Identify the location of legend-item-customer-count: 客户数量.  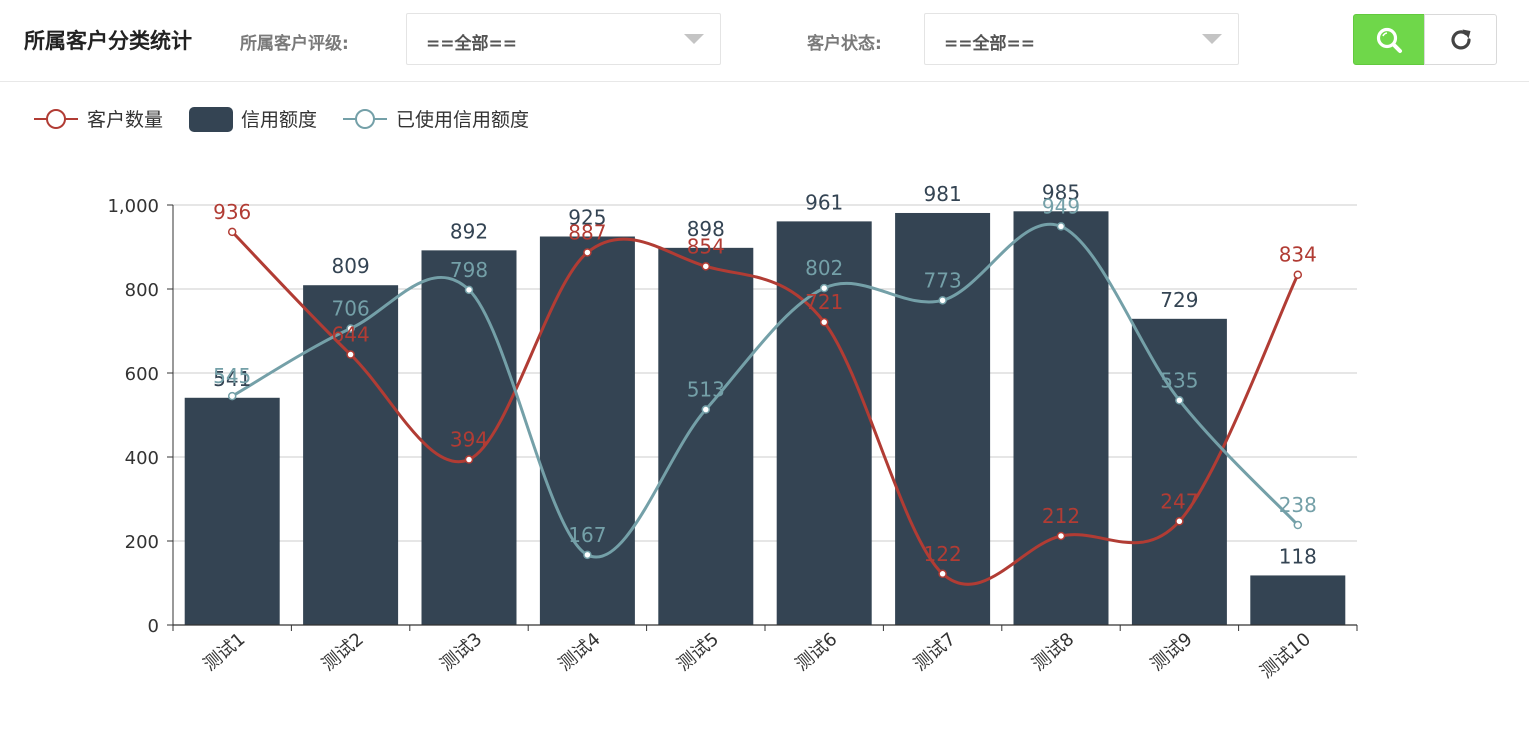
(98, 120).